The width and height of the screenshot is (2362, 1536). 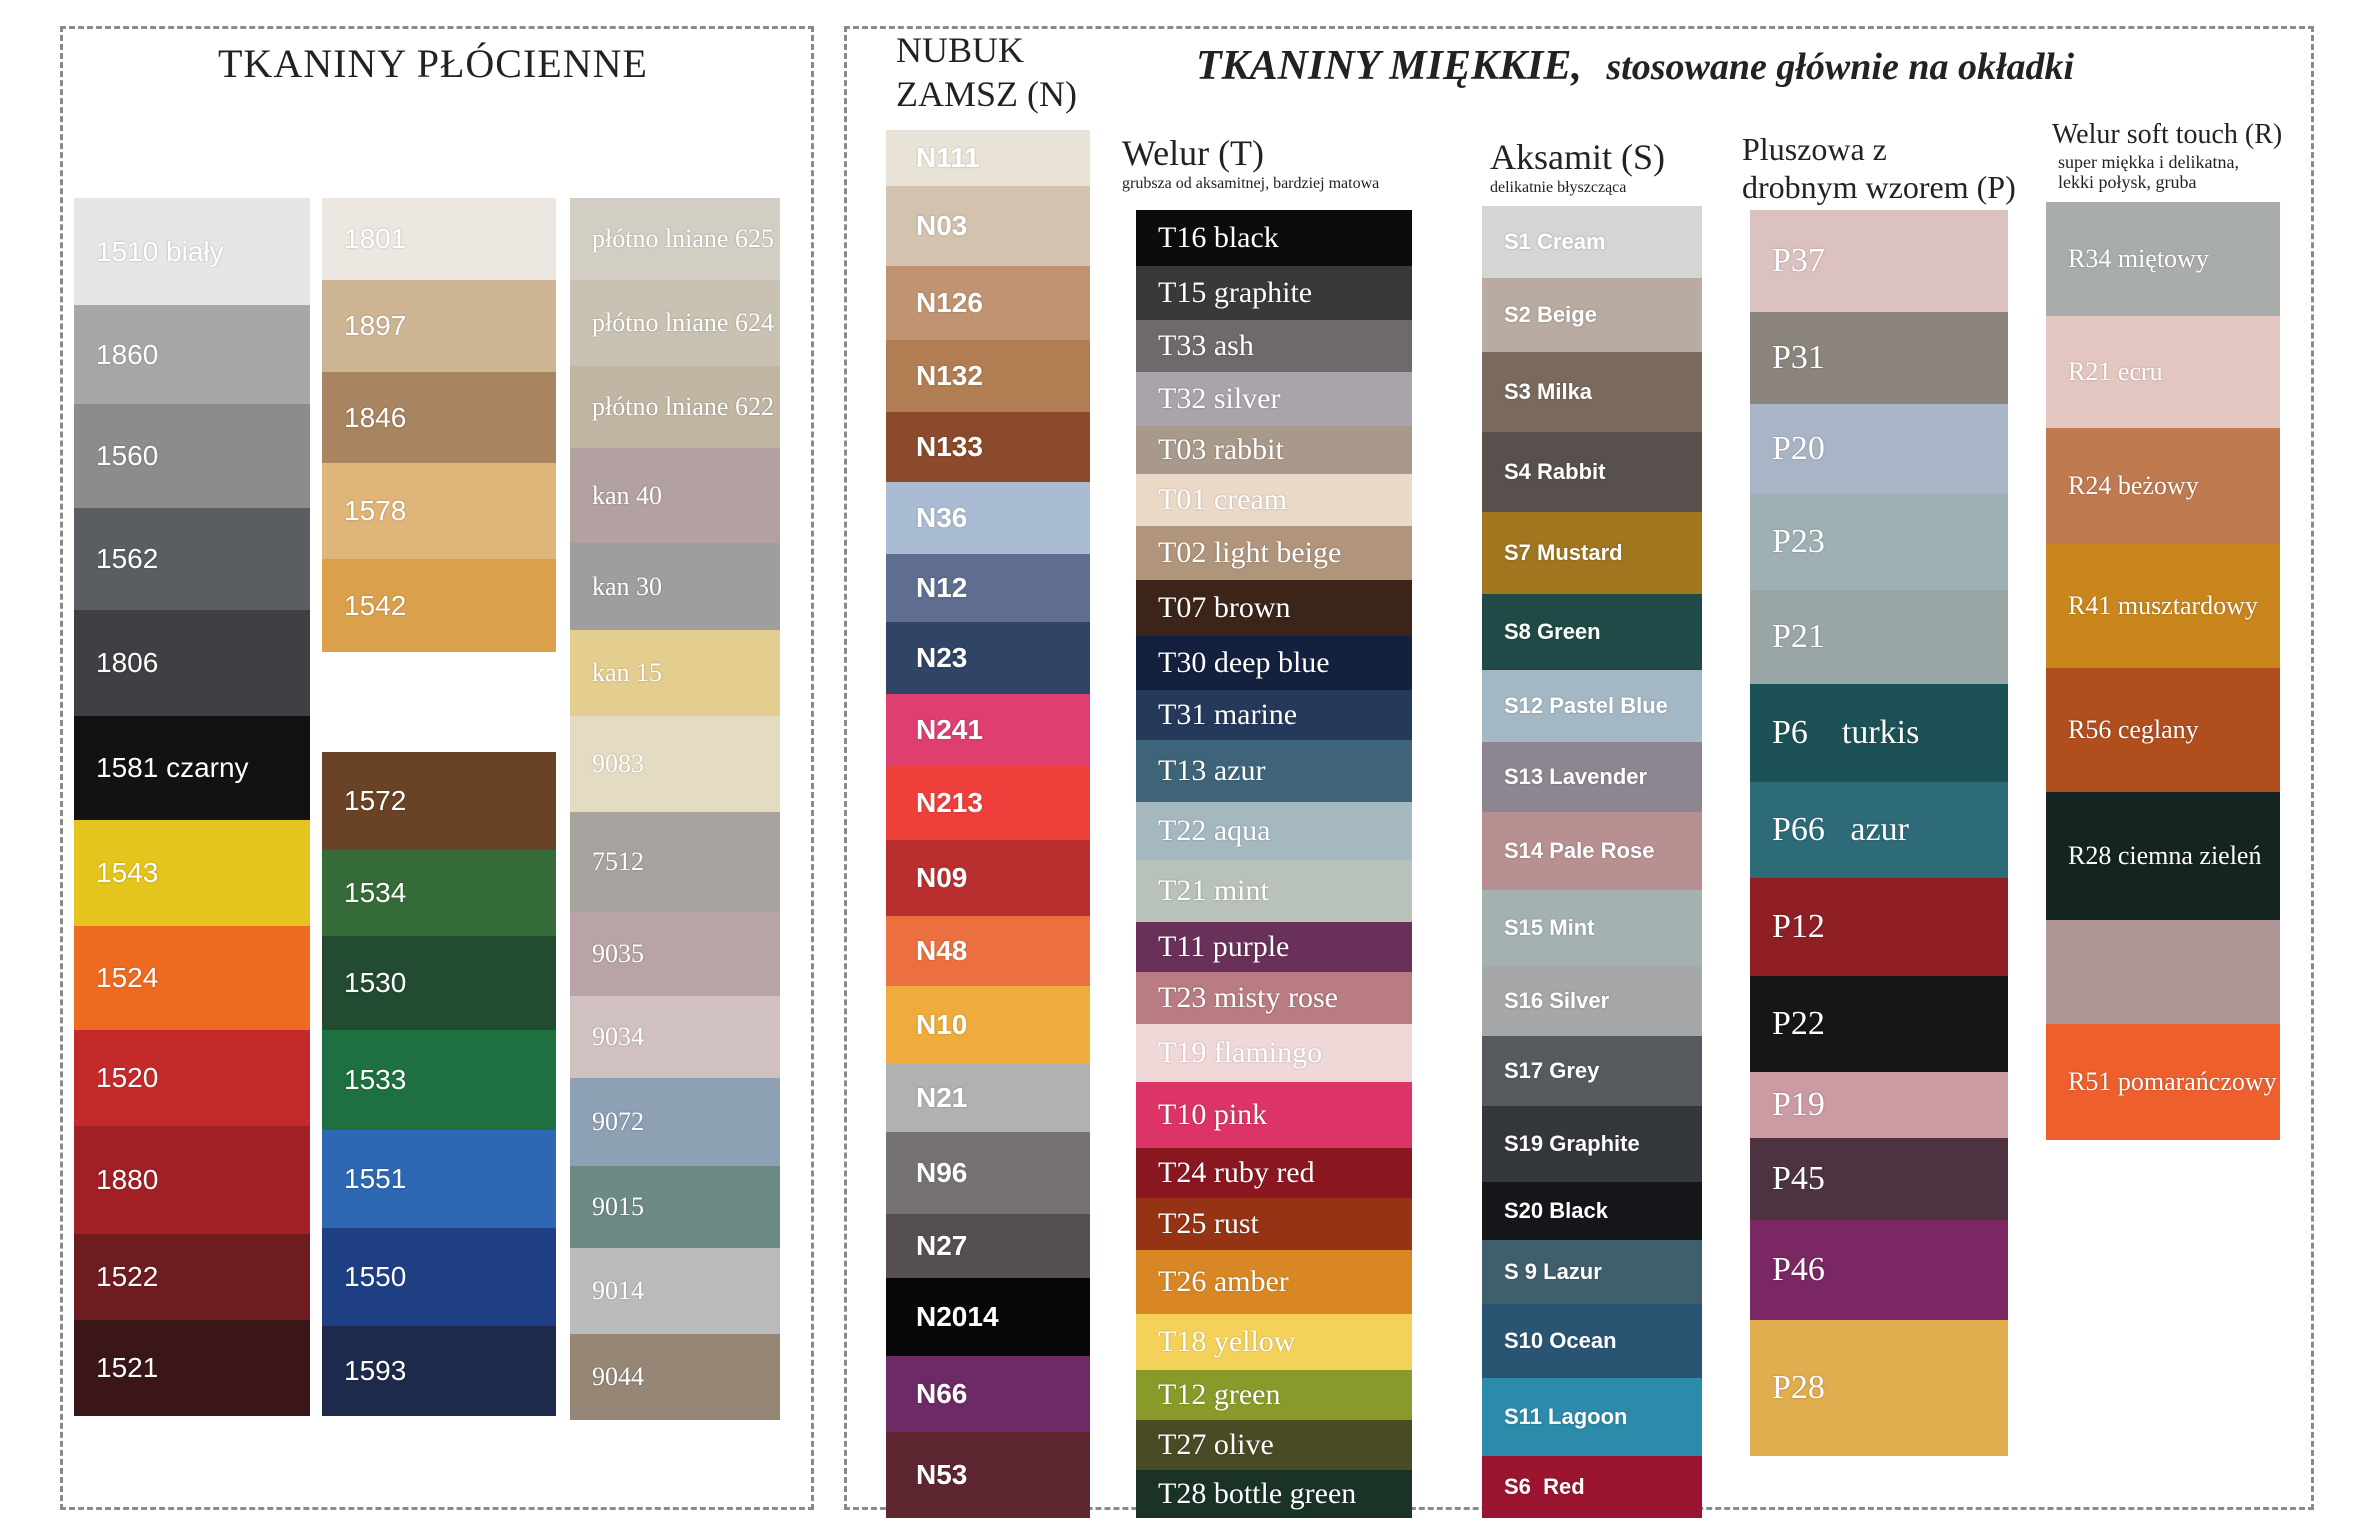 I want to click on swatch-label: S11 Lagoon, so click(x=1566, y=1416).